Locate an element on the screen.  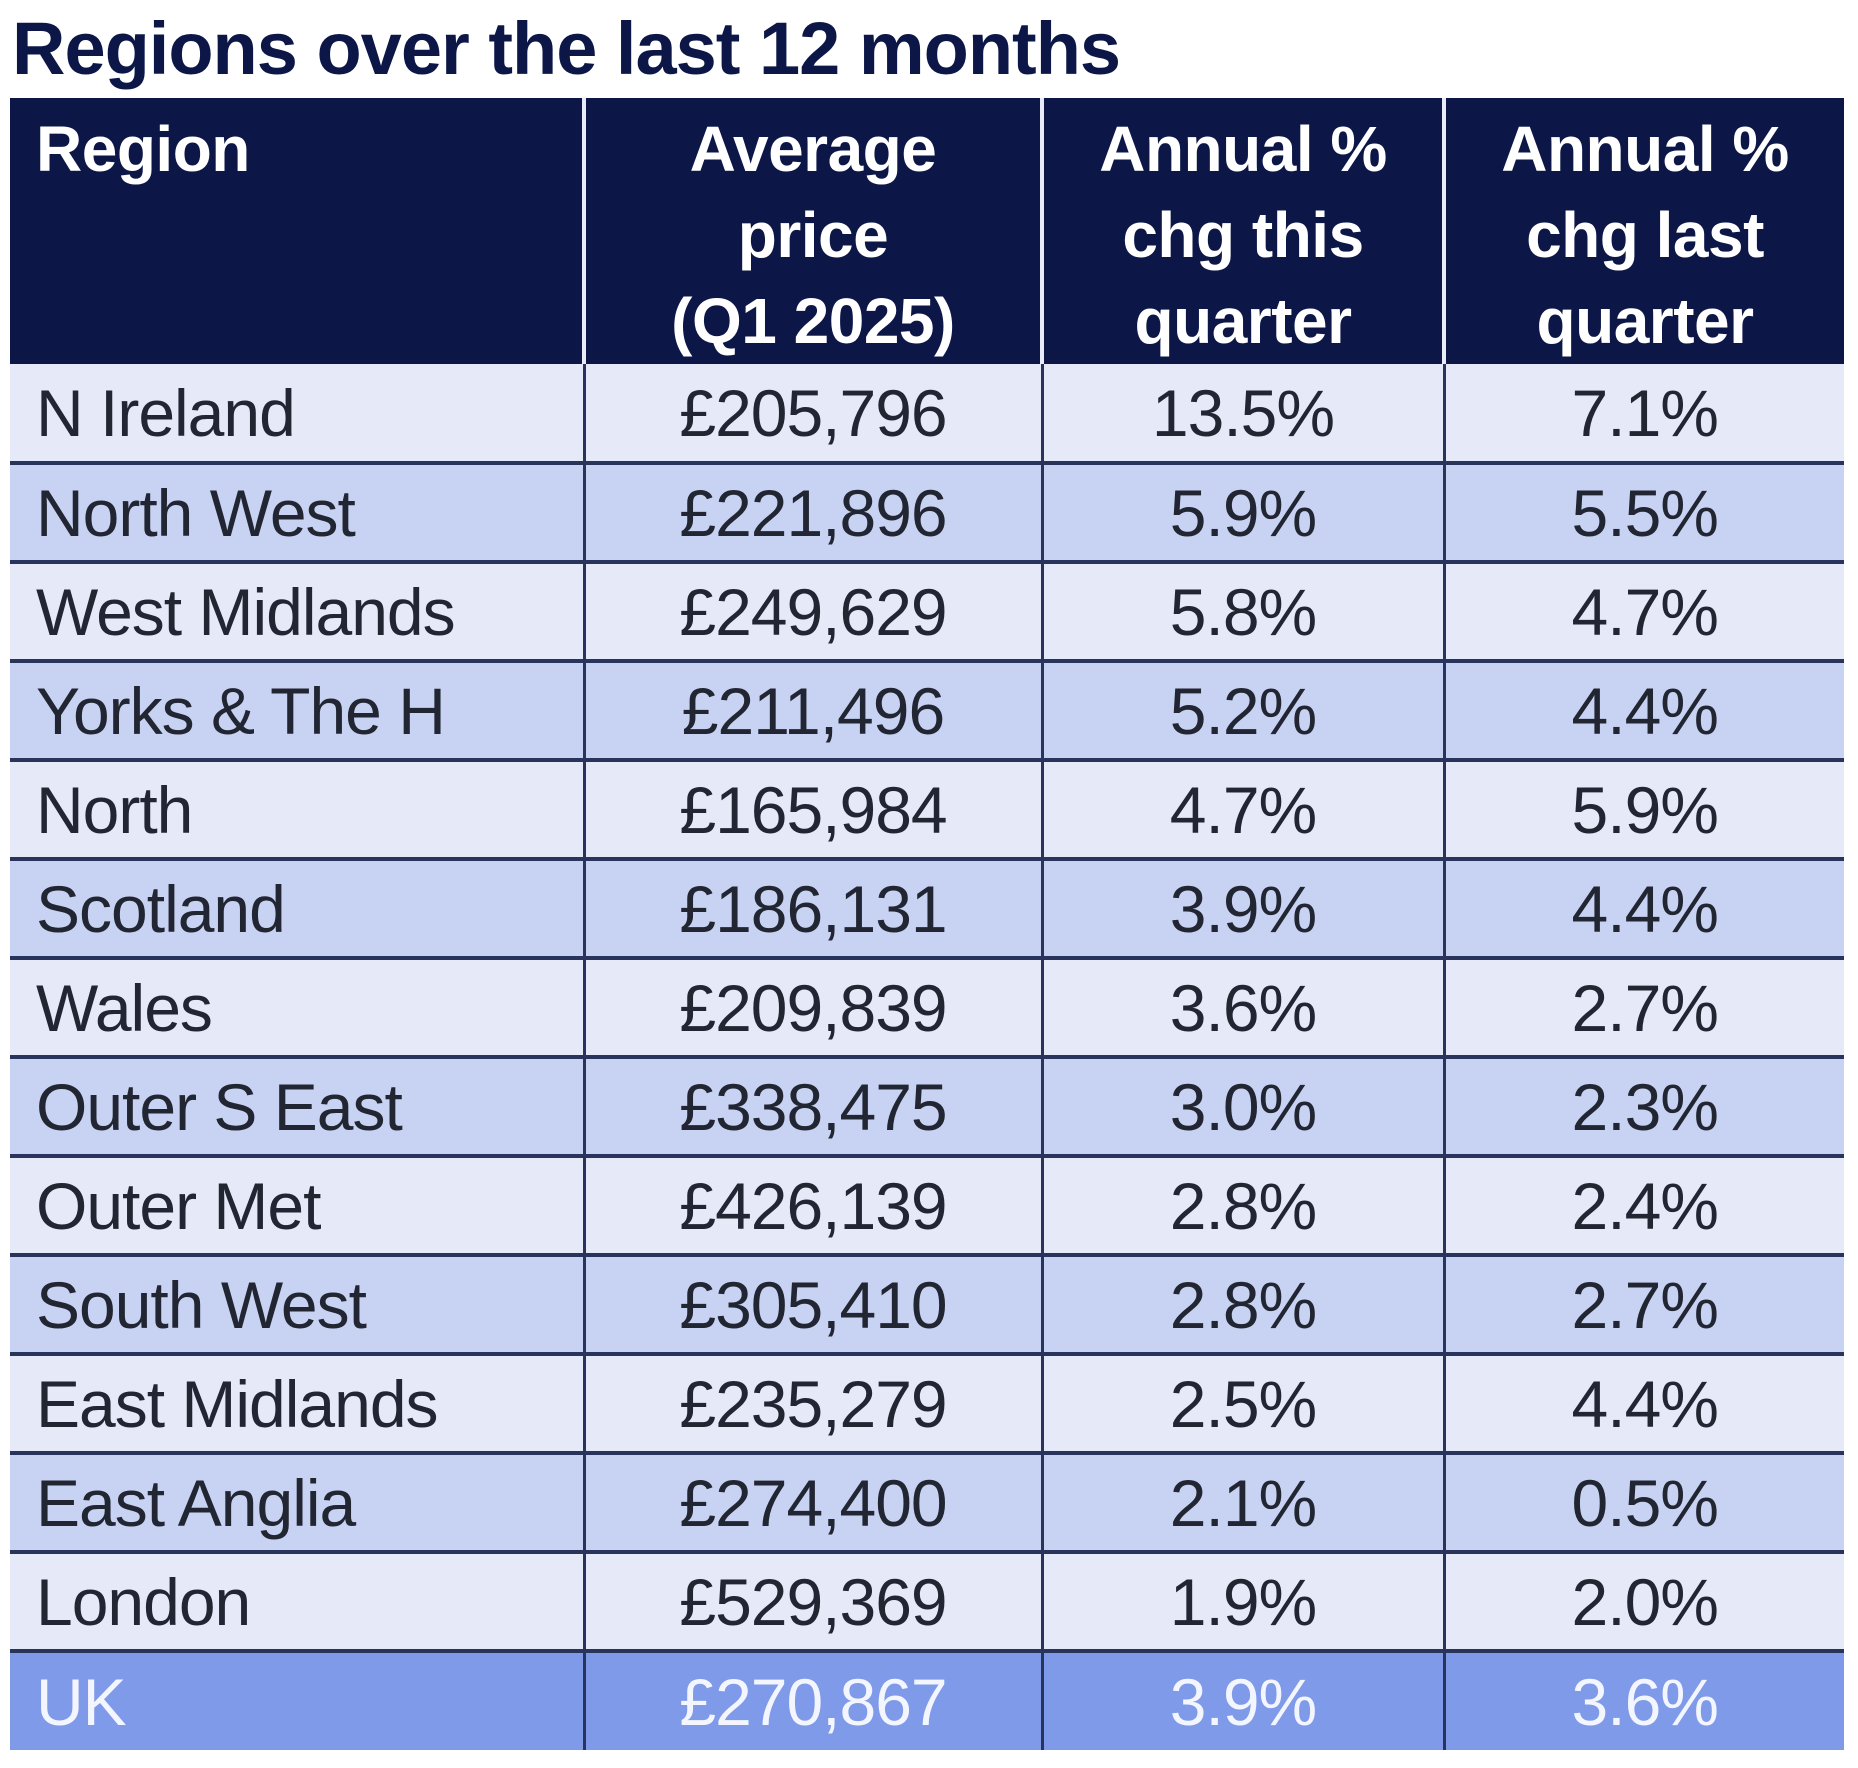
average-price-cell: £338,475 is located at coordinates (812, 1105).